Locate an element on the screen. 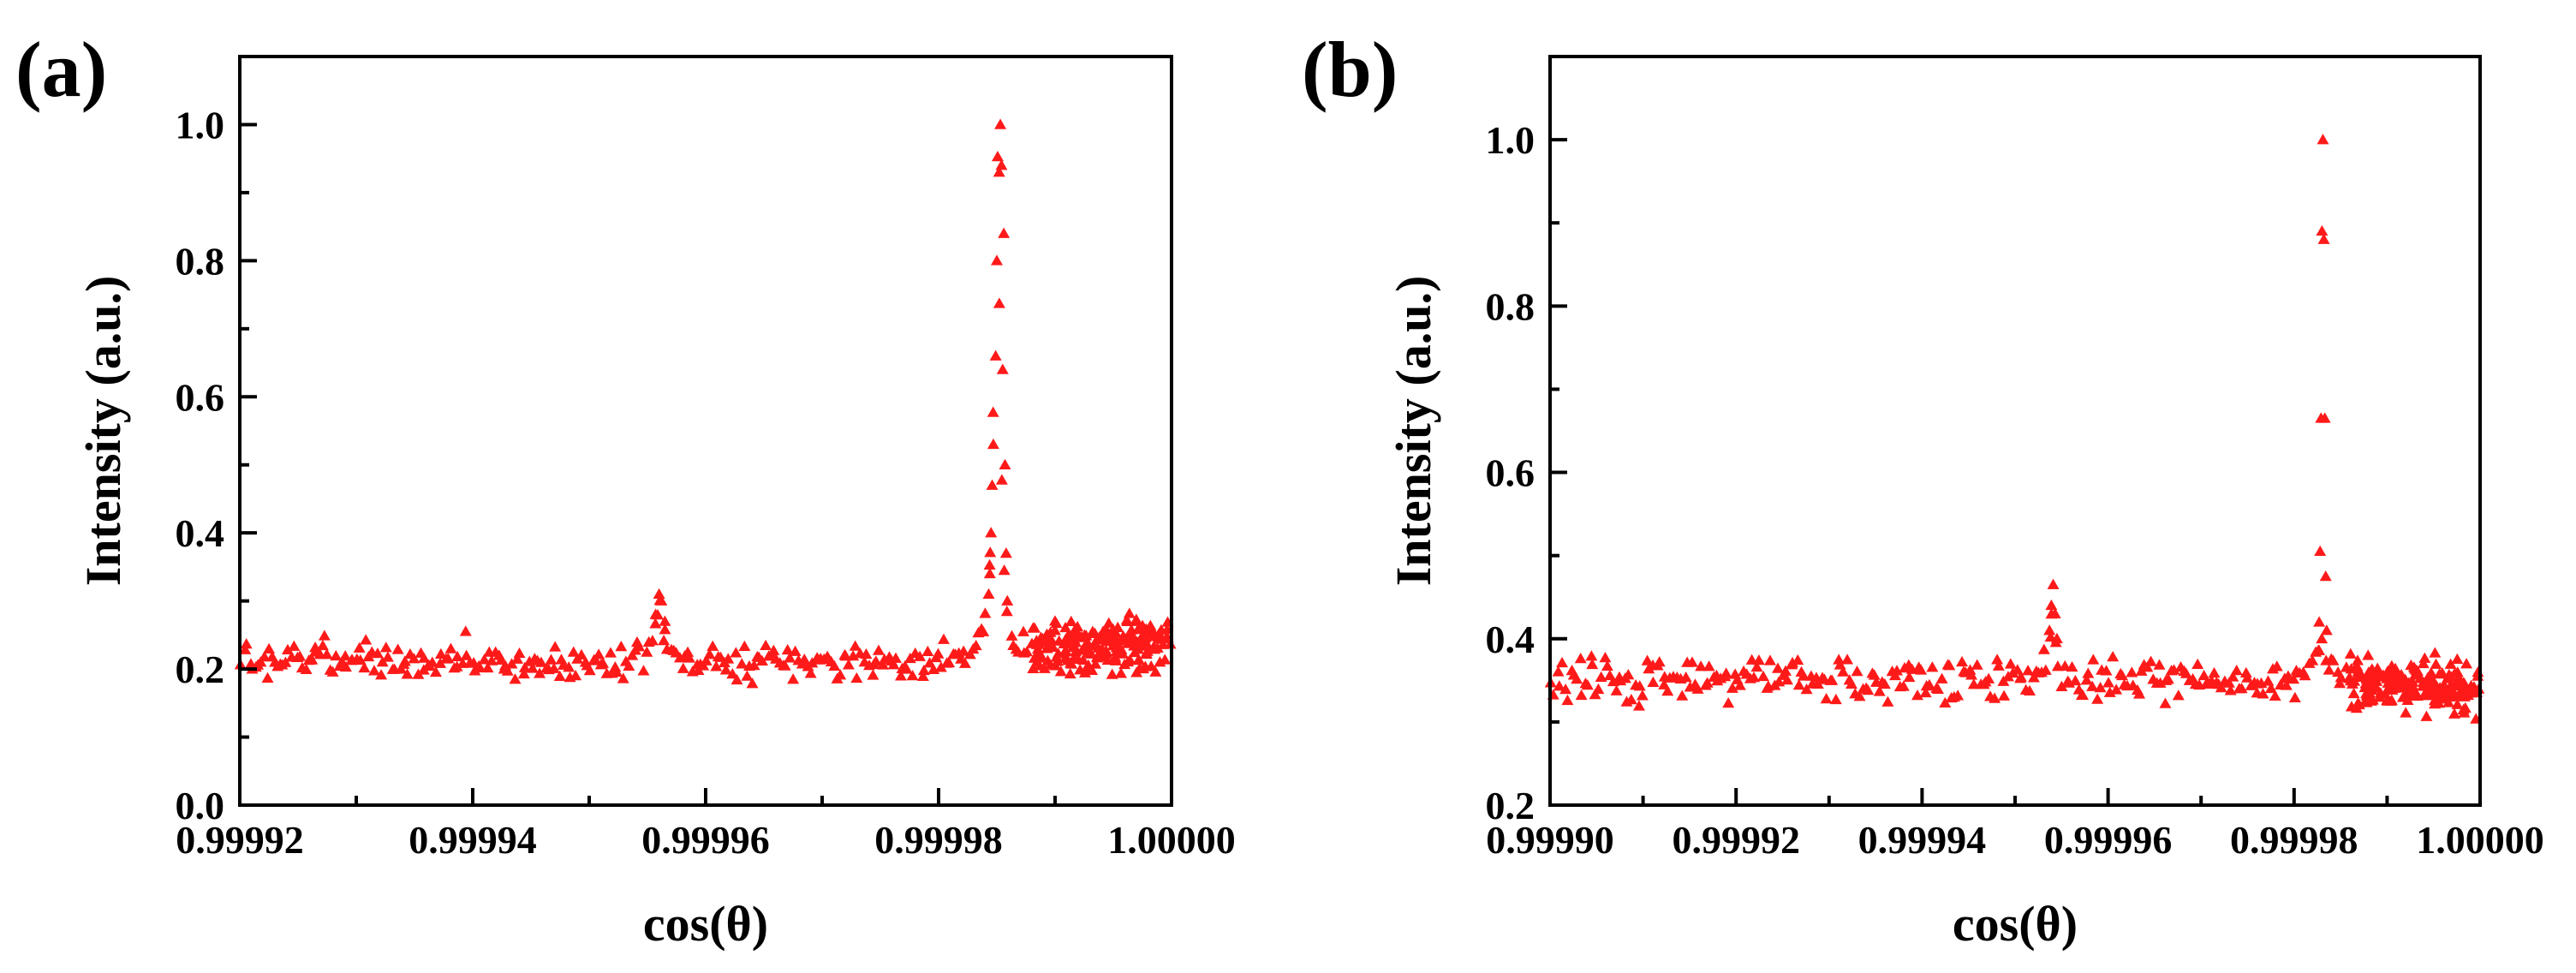 The width and height of the screenshot is (2576, 973). x-tick-label-a: 1.00000 is located at coordinates (1171, 840).